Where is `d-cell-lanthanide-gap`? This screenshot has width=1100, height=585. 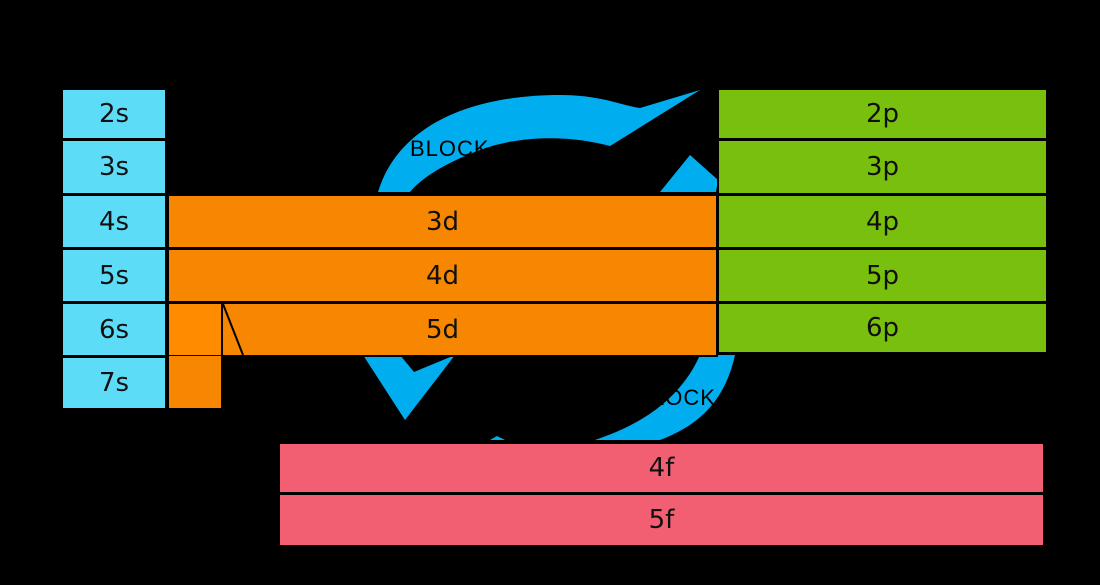
d-cell-lanthanide-gap is located at coordinates (195, 329).